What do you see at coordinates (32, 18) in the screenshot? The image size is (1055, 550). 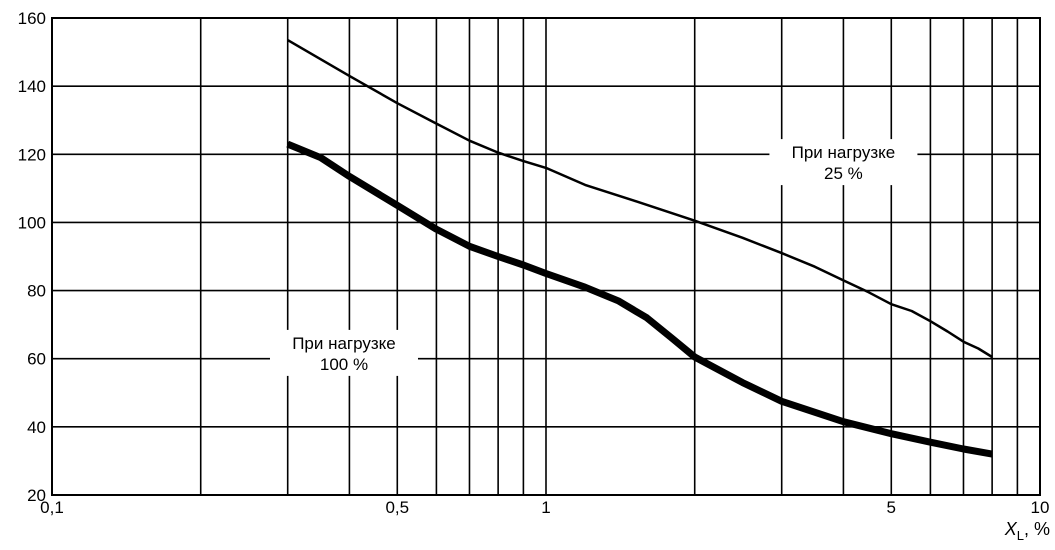 I see `y-tick-label-7: 160` at bounding box center [32, 18].